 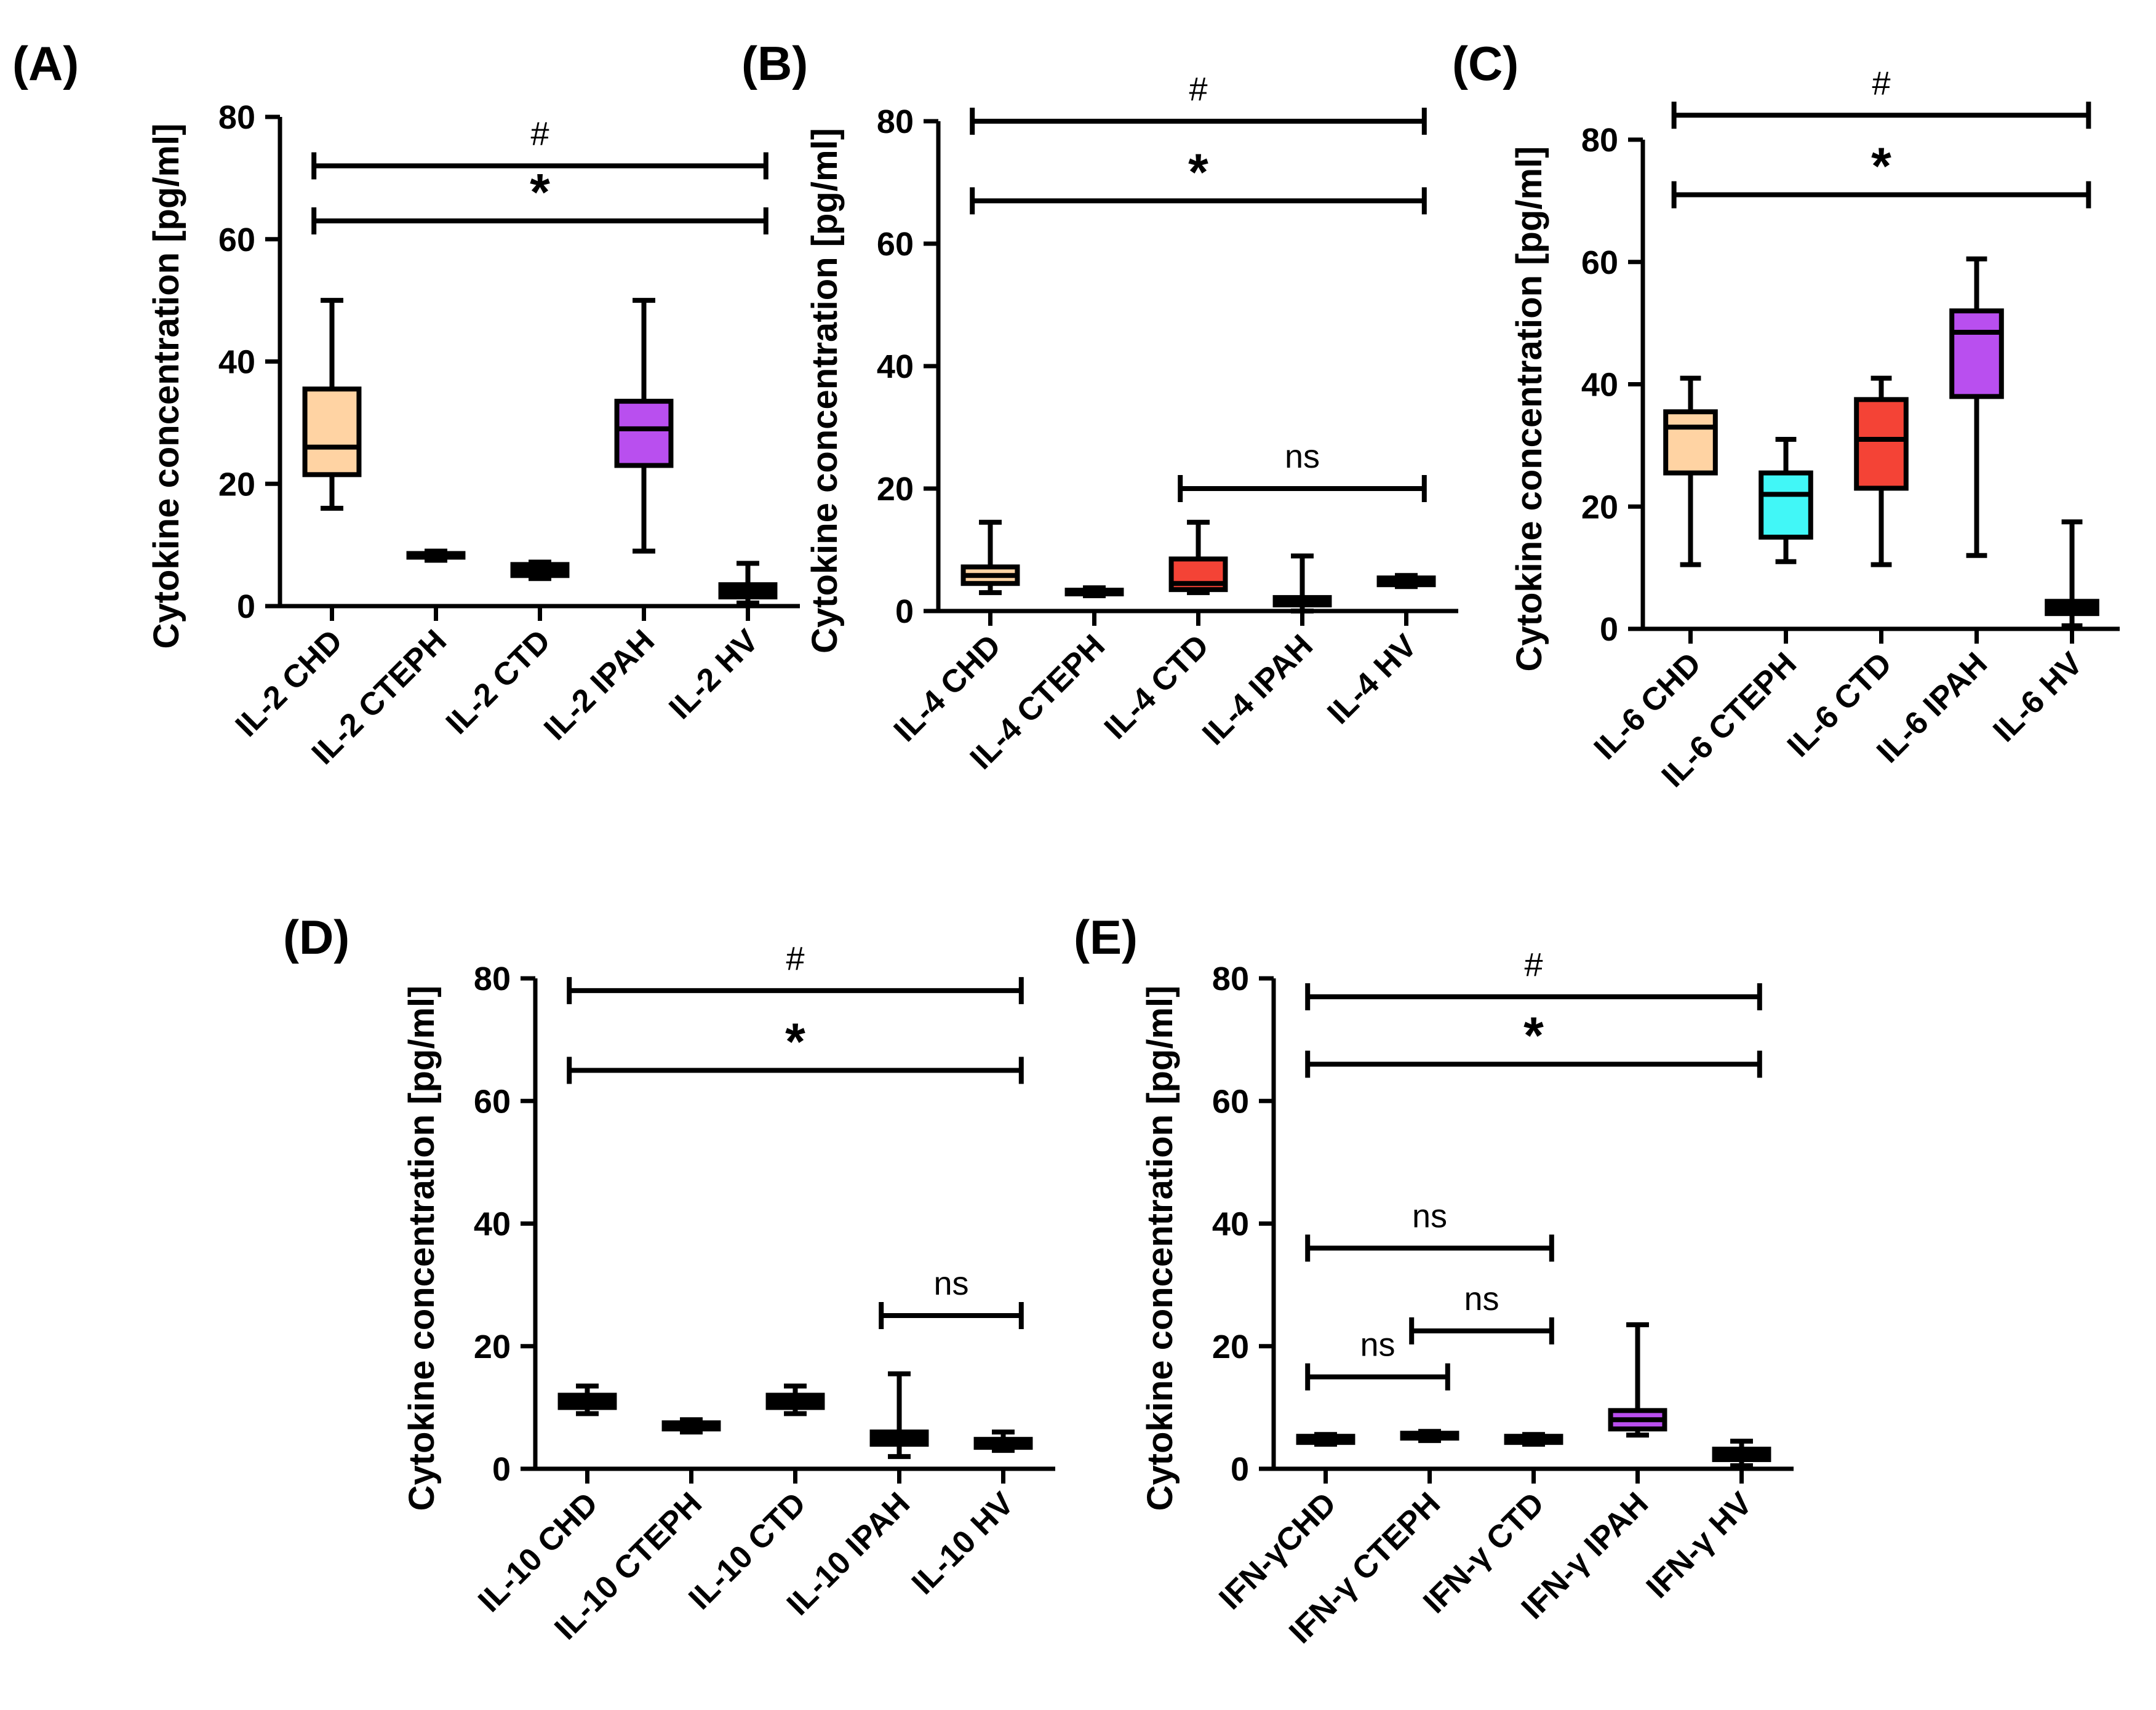 I want to click on category-label: IFN-γ HV, so click(x=1699, y=1545).